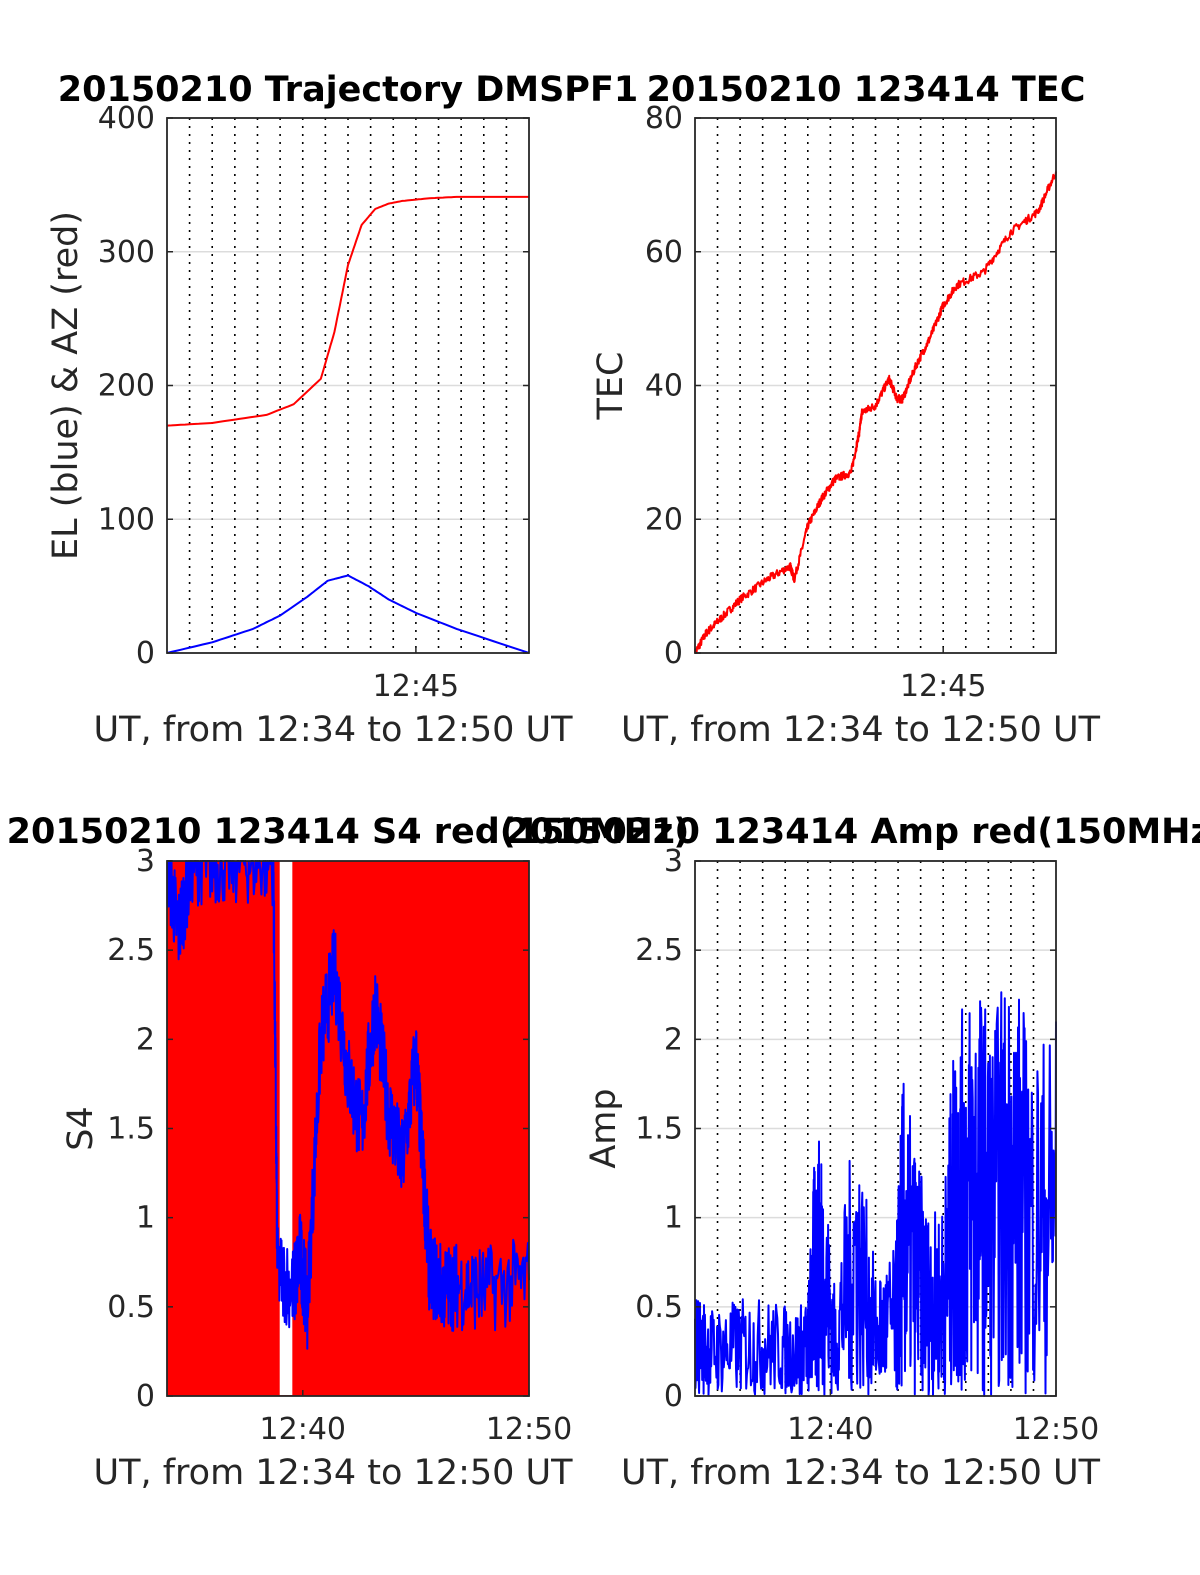  Describe the element at coordinates (664, 519) in the screenshot. I see `y-tick-label: 20` at that location.